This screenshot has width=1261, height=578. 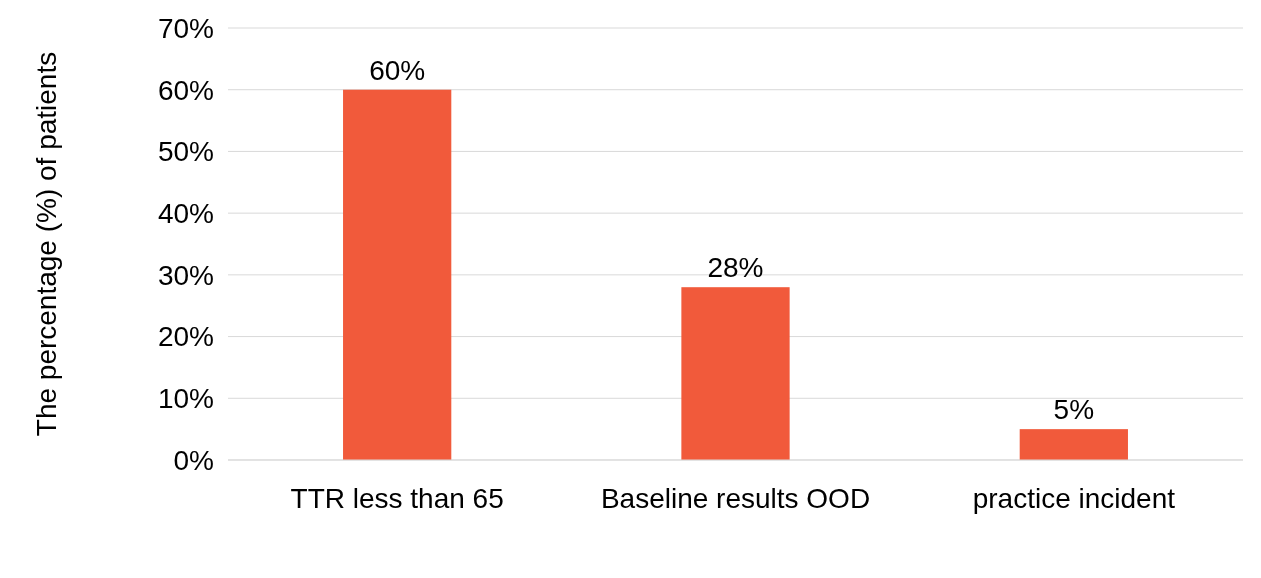 I want to click on y-tick-label: 10%, so click(x=185, y=399).